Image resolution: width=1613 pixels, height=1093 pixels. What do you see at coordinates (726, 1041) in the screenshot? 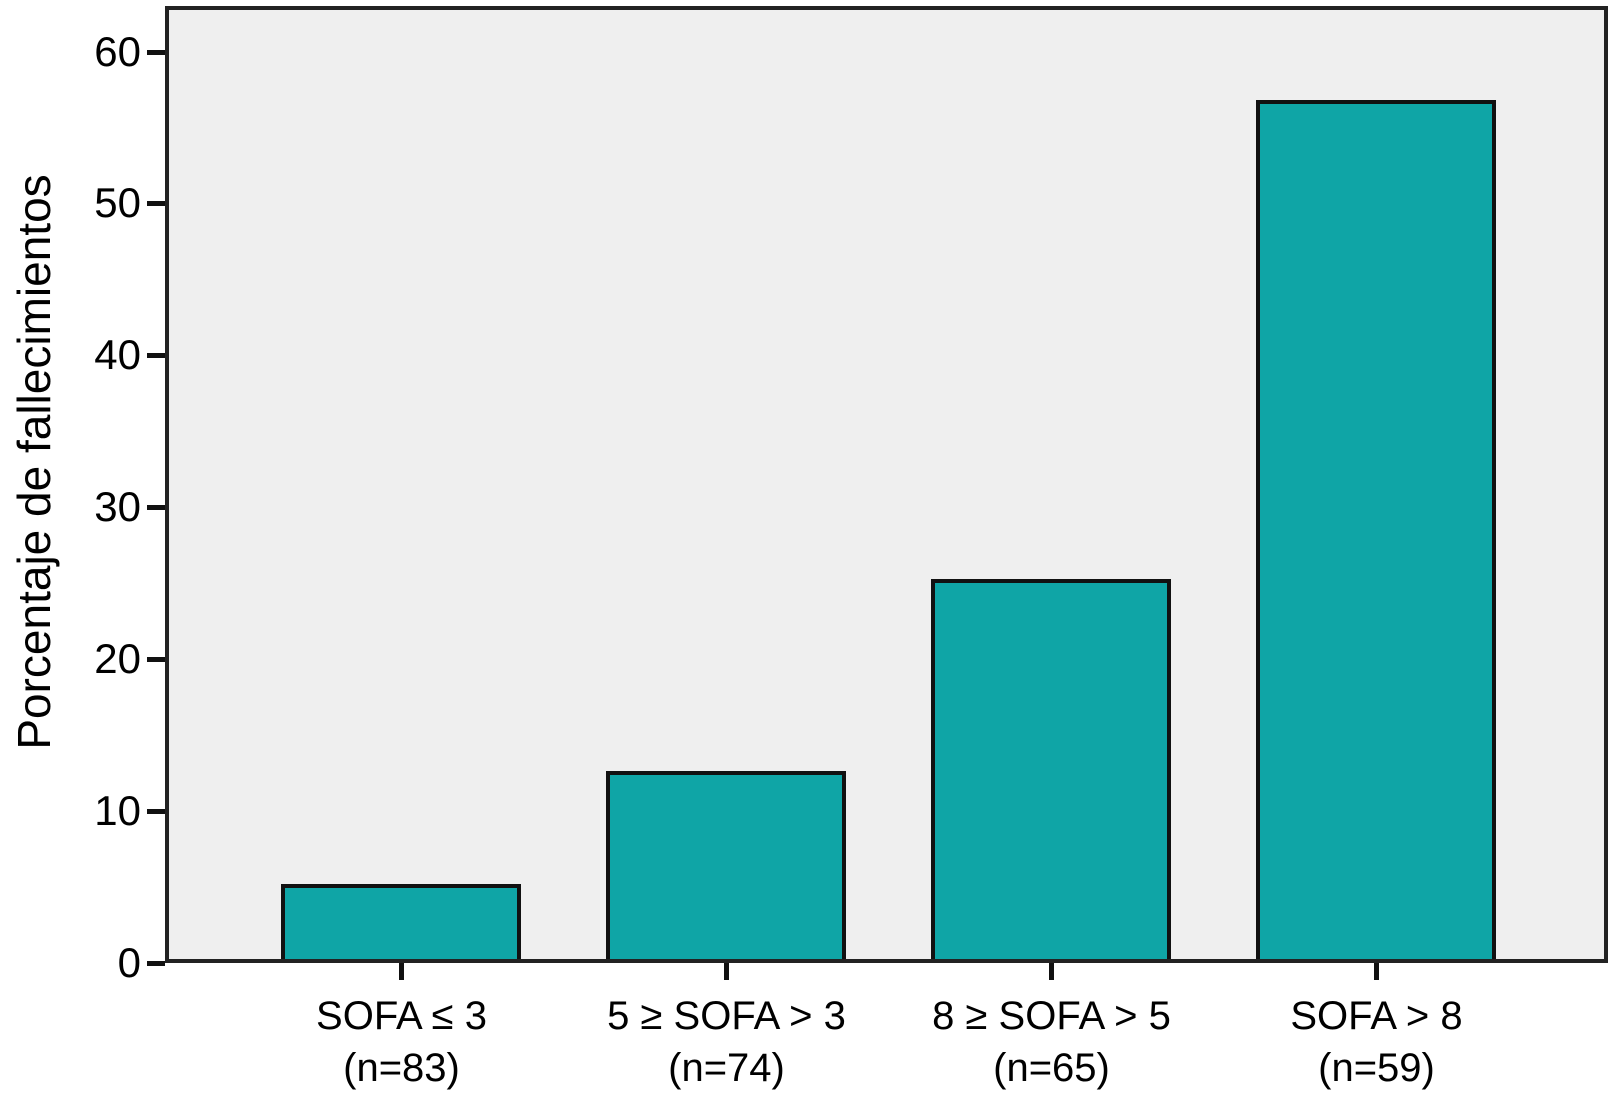
I see `x-category-1: 5 ≥ SOFA > 3 (n=74)` at bounding box center [726, 1041].